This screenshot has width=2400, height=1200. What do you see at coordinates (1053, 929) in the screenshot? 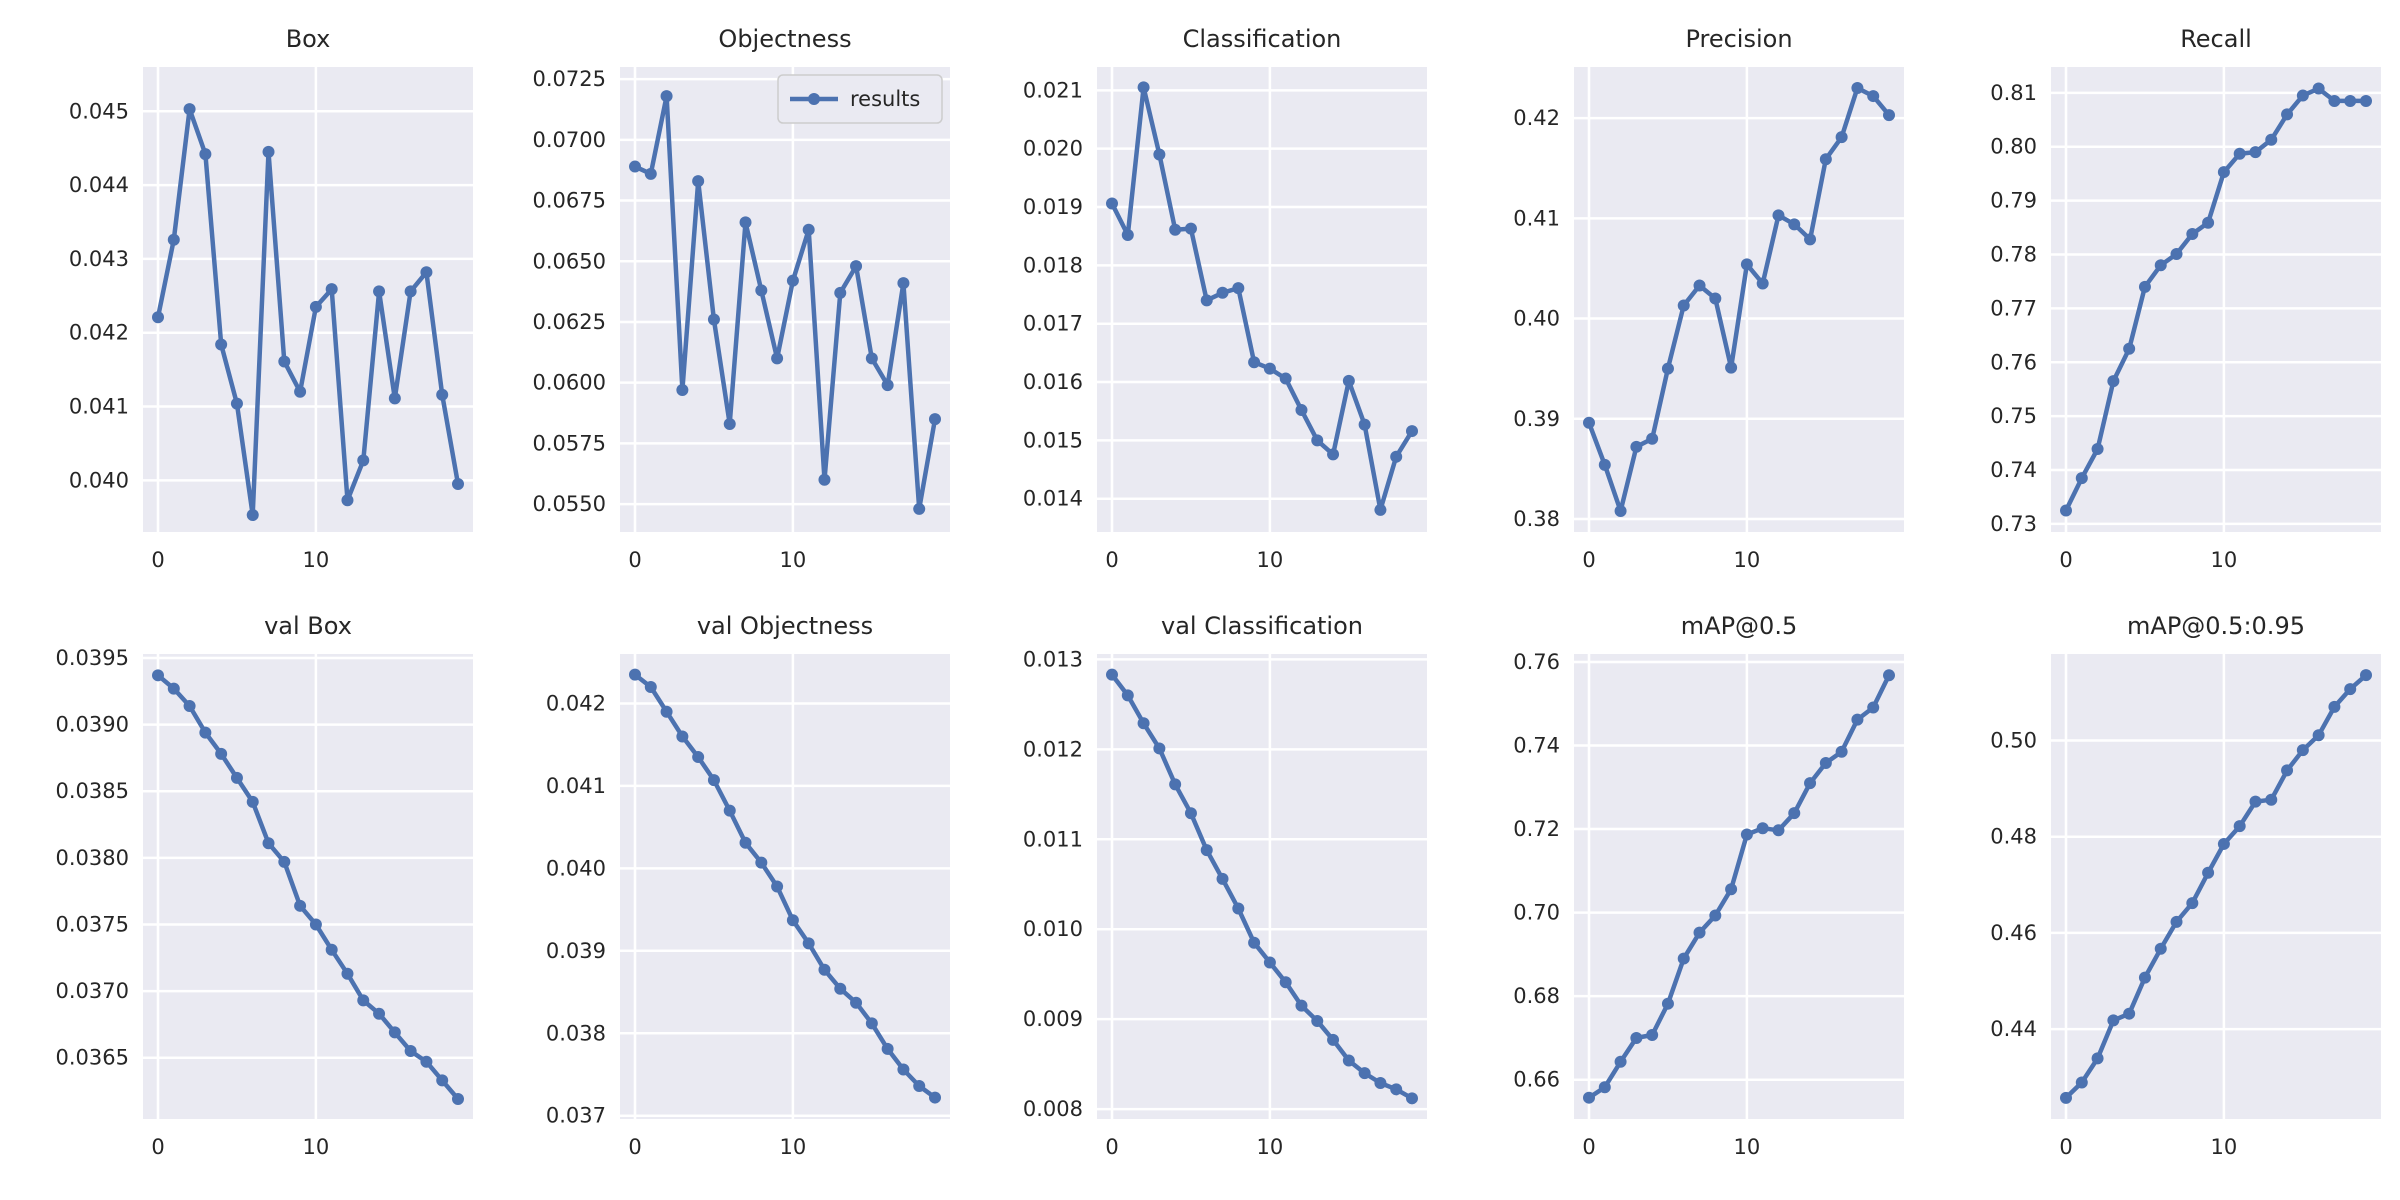
I see `y-tick-label: 0.010` at bounding box center [1053, 929].